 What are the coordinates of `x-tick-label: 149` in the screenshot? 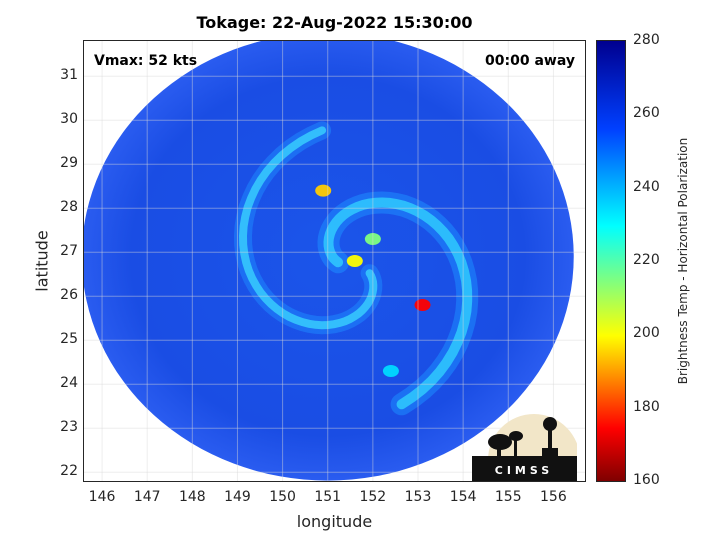 It's located at (237, 497).